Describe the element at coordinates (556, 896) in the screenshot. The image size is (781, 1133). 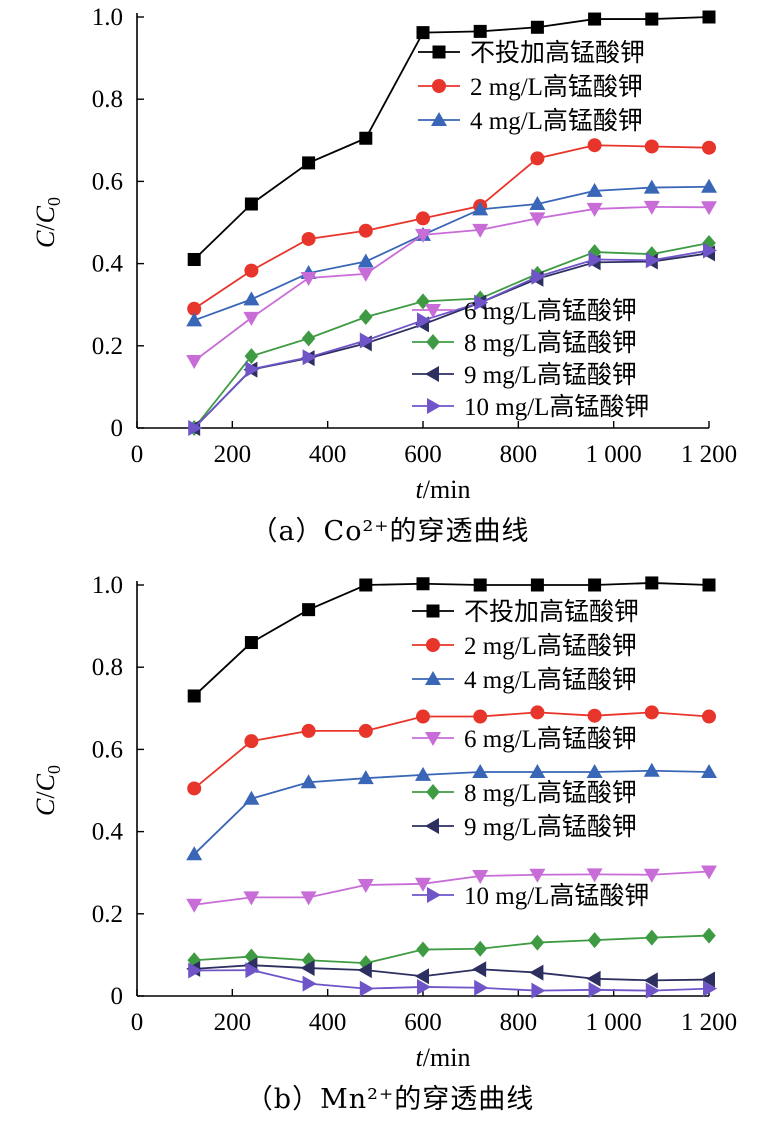
I see `legend-label: 10 mg/L高锰酸钾` at that location.